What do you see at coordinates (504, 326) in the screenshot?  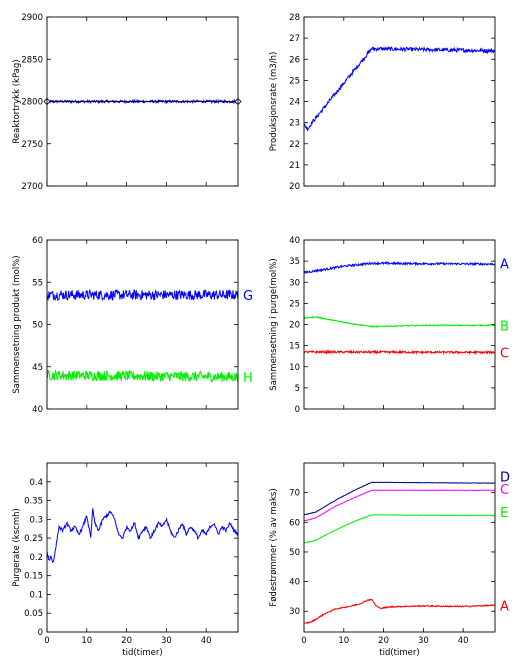 I see `series-end-label: B` at bounding box center [504, 326].